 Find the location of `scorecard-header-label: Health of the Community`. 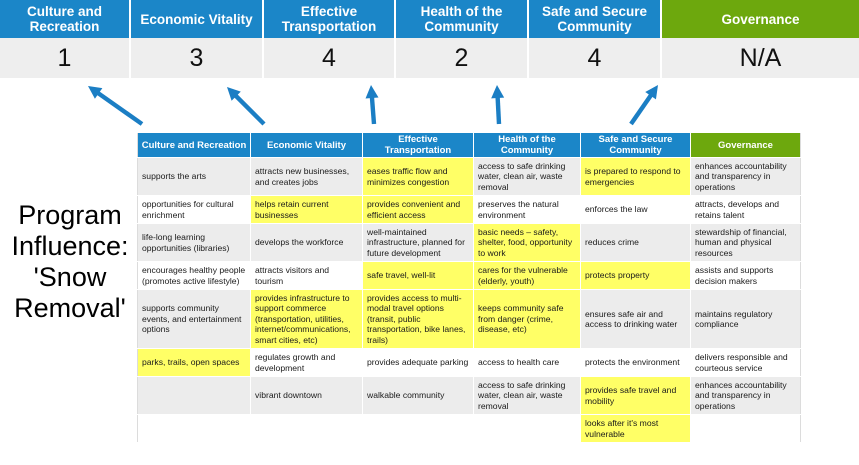

scorecard-header-label: Health of the Community is located at coordinates (461, 19).